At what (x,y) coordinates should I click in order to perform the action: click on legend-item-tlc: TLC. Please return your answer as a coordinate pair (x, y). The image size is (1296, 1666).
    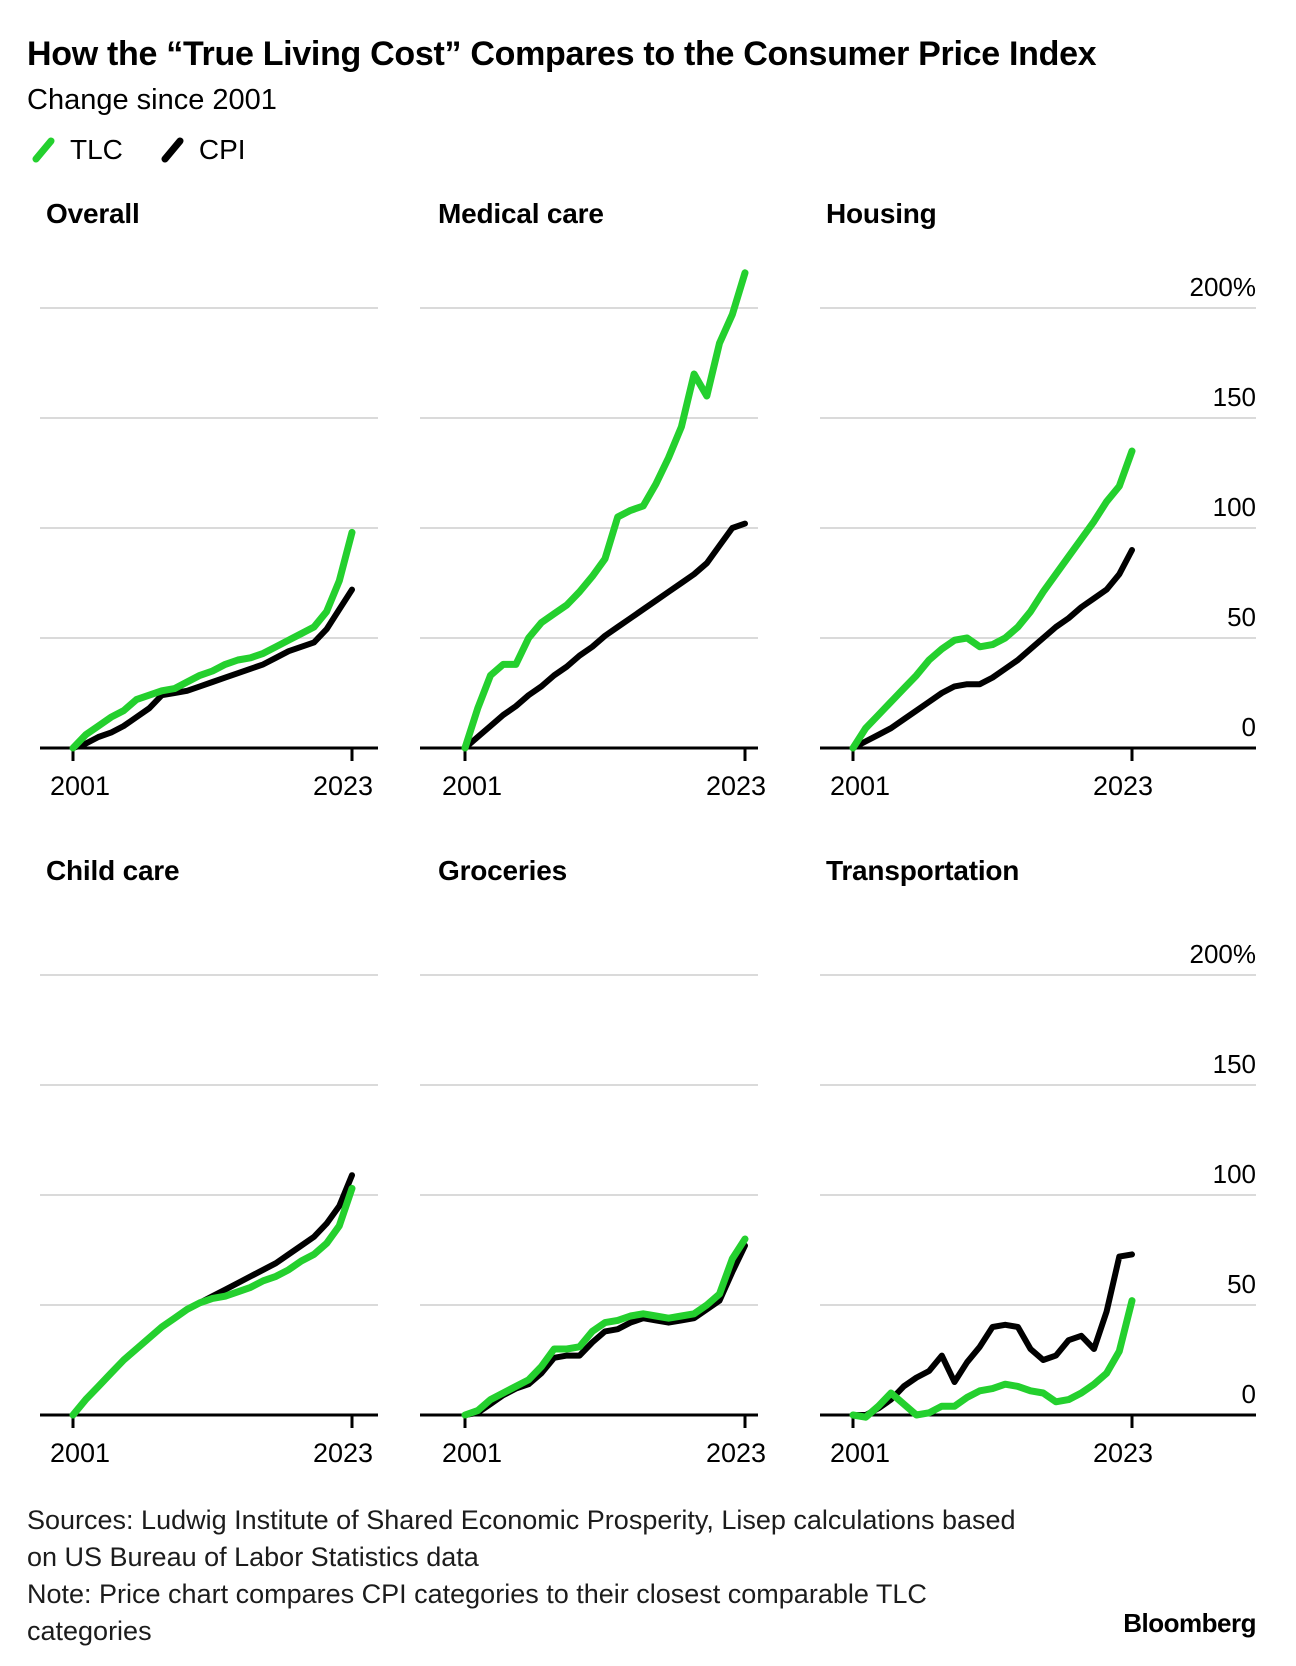
    Looking at the image, I should click on (77, 150).